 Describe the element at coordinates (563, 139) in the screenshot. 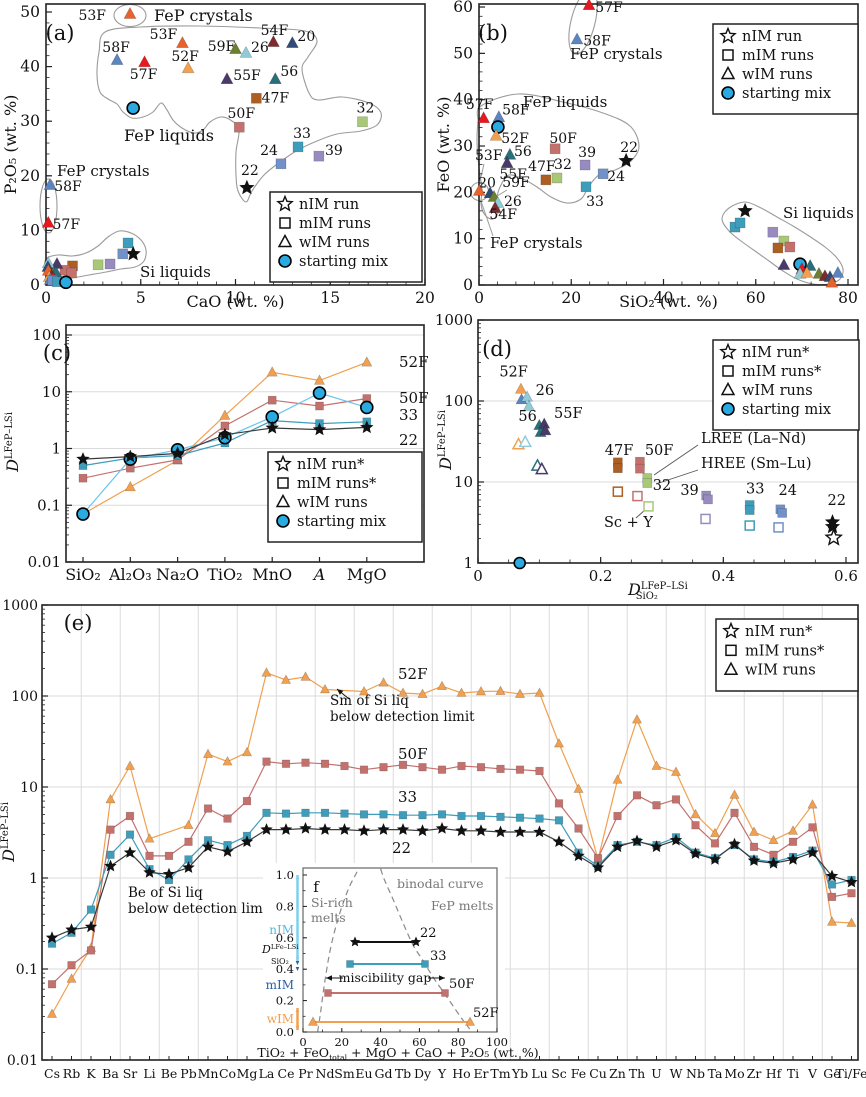

I see `point-label-50F: 50F` at that location.